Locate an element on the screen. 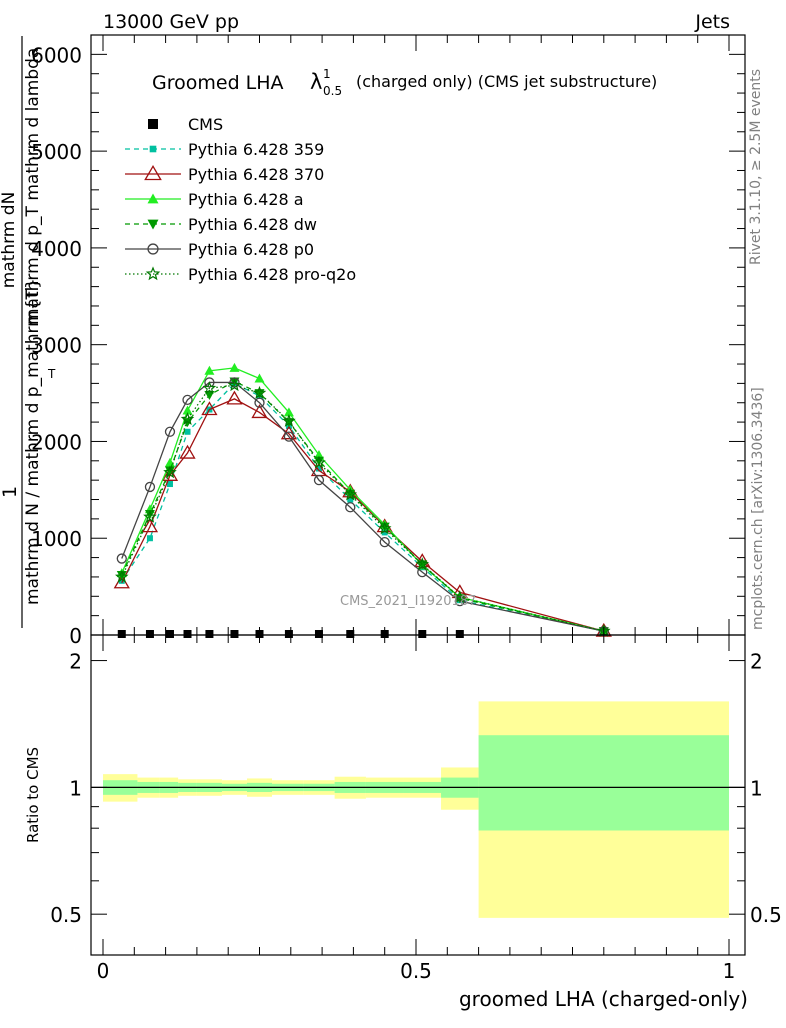  legend-label-3: Pythia 6.428 a is located at coordinates (246, 199).